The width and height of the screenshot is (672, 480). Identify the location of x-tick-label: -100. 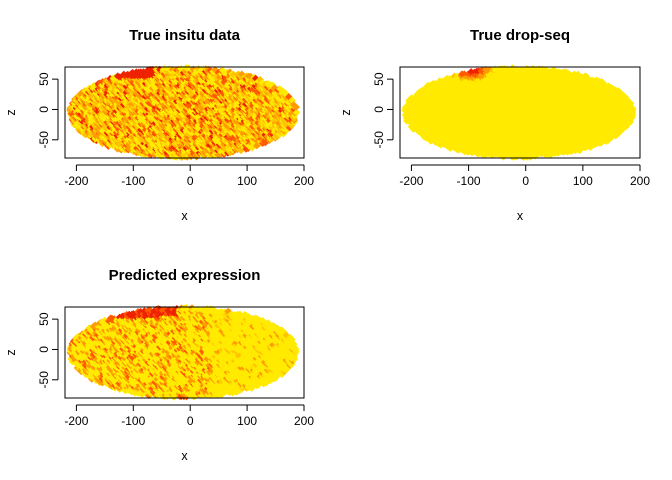
(133, 181).